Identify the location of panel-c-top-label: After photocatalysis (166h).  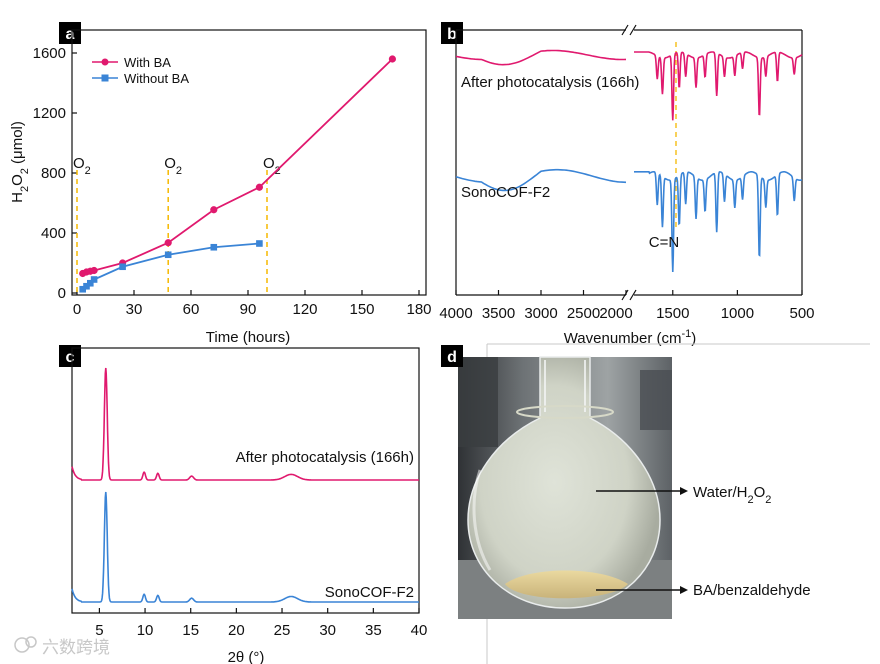
(325, 457).